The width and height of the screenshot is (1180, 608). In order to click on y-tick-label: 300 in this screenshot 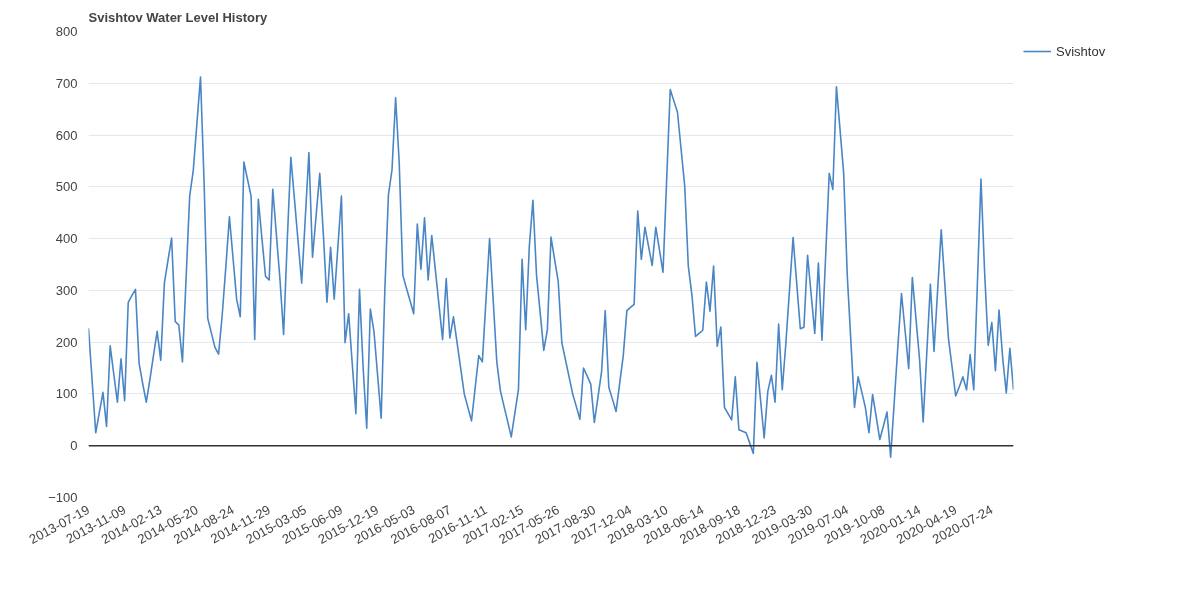, I will do `click(66, 290)`.